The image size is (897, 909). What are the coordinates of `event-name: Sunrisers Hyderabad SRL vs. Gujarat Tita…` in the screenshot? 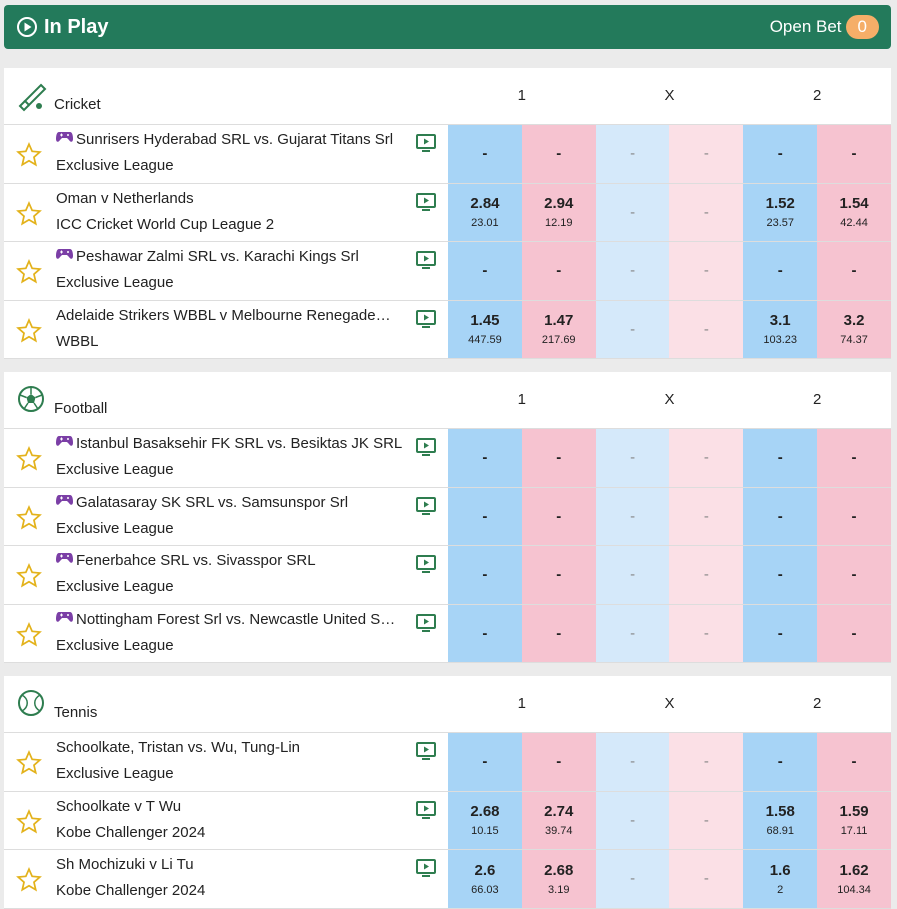 It's located at (235, 139).